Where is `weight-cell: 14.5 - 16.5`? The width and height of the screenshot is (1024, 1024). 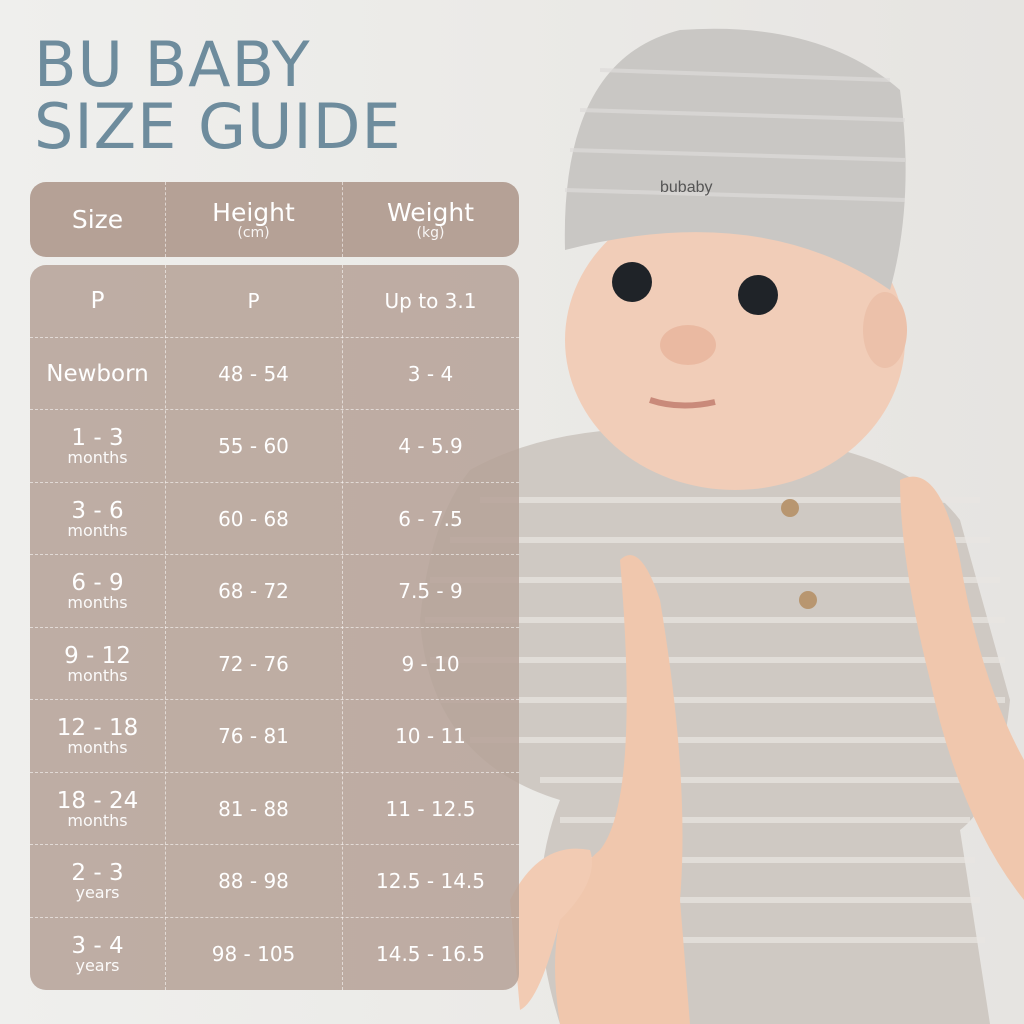 weight-cell: 14.5 - 16.5 is located at coordinates (430, 953).